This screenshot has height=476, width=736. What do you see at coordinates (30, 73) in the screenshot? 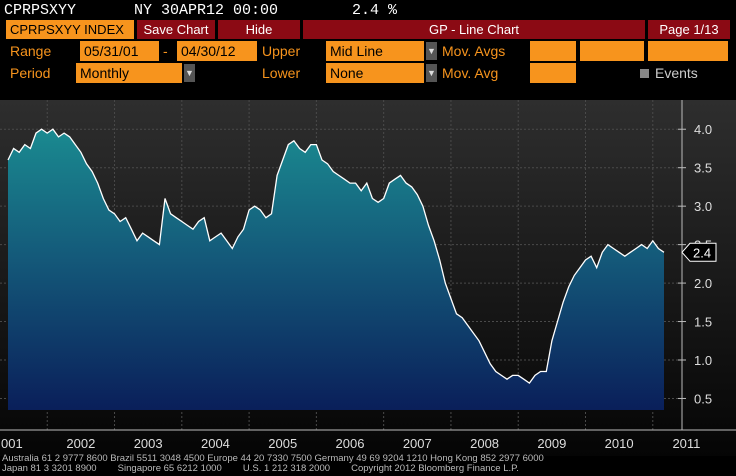
I see `period-label: Period` at bounding box center [30, 73].